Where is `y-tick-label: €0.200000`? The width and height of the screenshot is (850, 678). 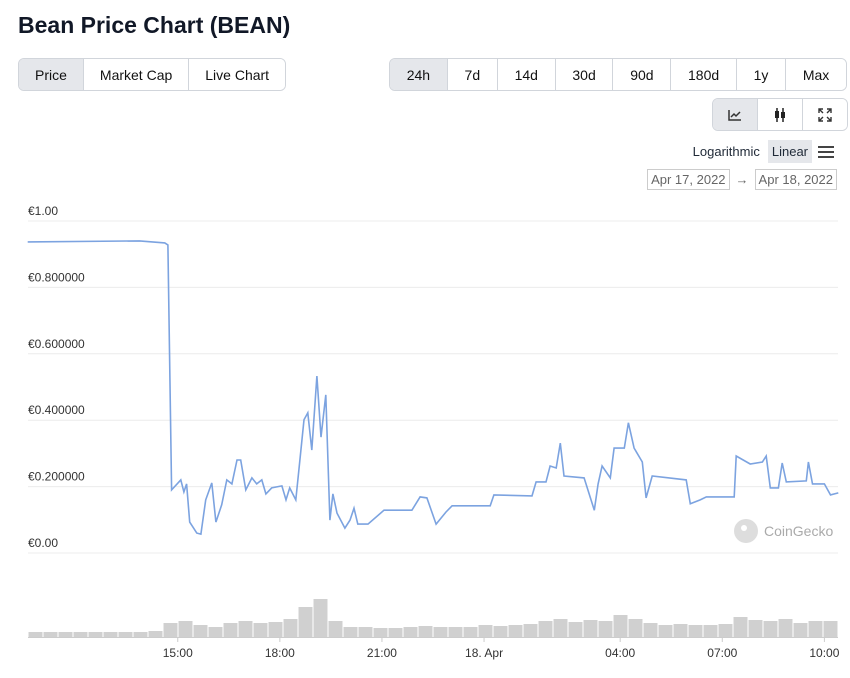
y-tick-label: €0.200000 is located at coordinates (56, 477).